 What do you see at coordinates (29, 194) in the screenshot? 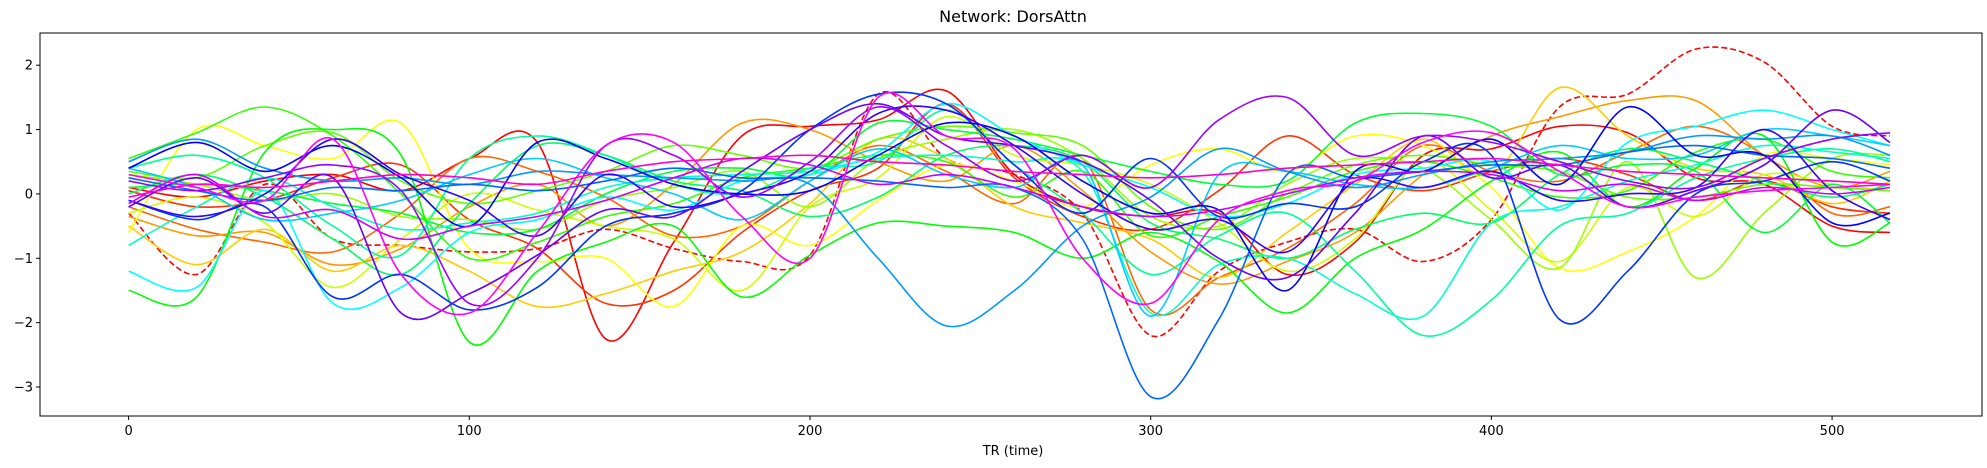
I see `y-tick-label: 0` at bounding box center [29, 194].